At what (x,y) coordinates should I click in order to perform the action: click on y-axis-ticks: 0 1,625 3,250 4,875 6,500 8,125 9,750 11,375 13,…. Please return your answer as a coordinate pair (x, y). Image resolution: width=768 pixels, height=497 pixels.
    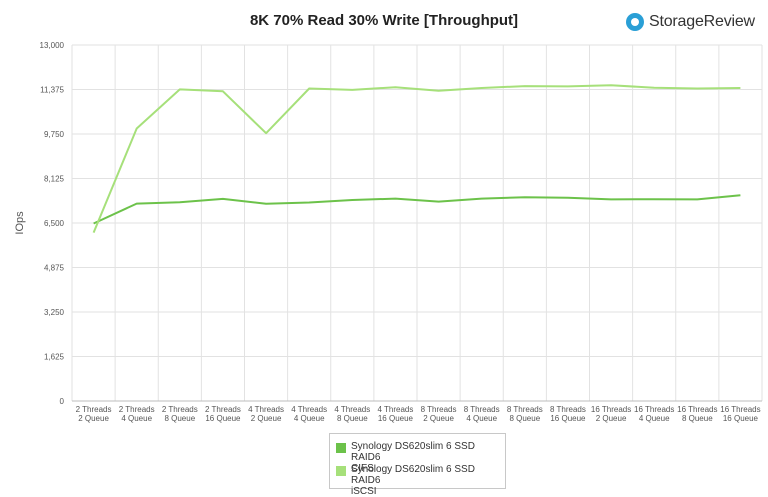
    Looking at the image, I should click on (52, 223).